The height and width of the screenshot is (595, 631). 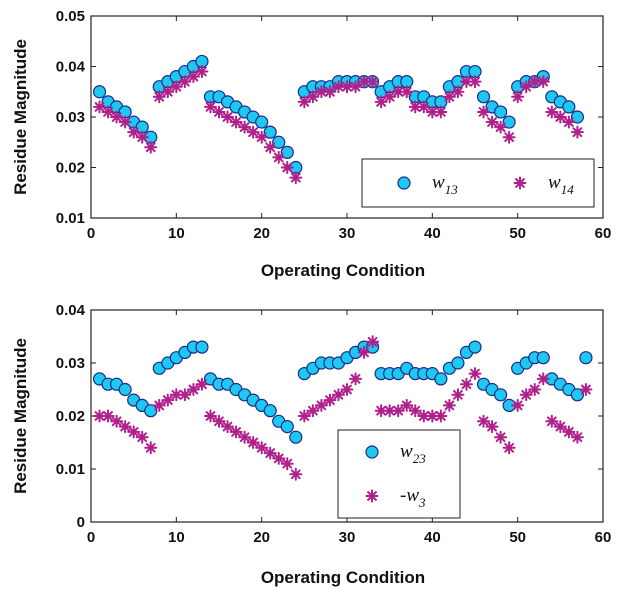 I want to click on legend-label: w14, so click(x=561, y=184).